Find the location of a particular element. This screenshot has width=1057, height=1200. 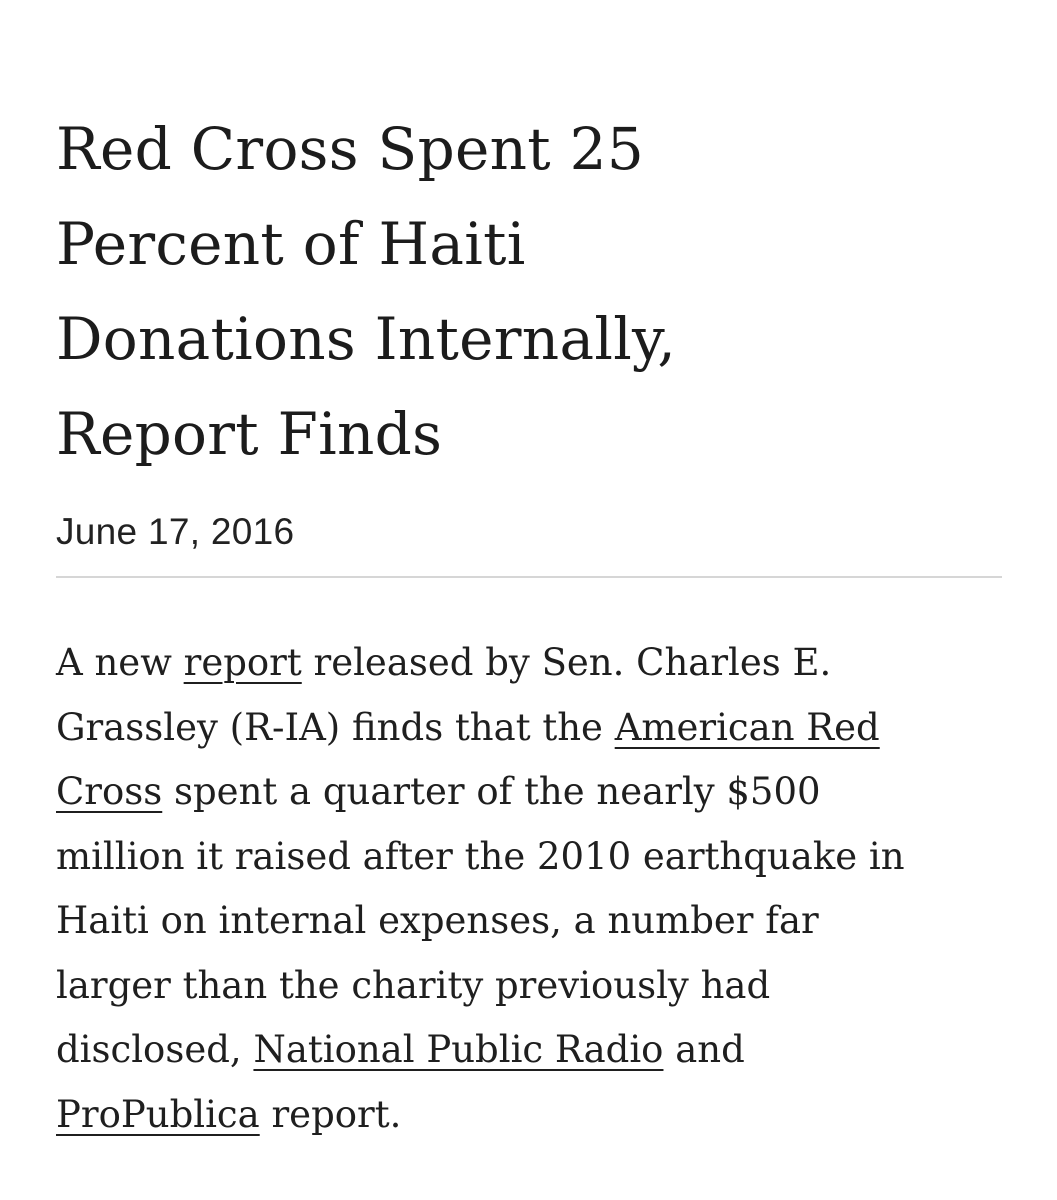

body-text-segment: and is located at coordinates (704, 1049).